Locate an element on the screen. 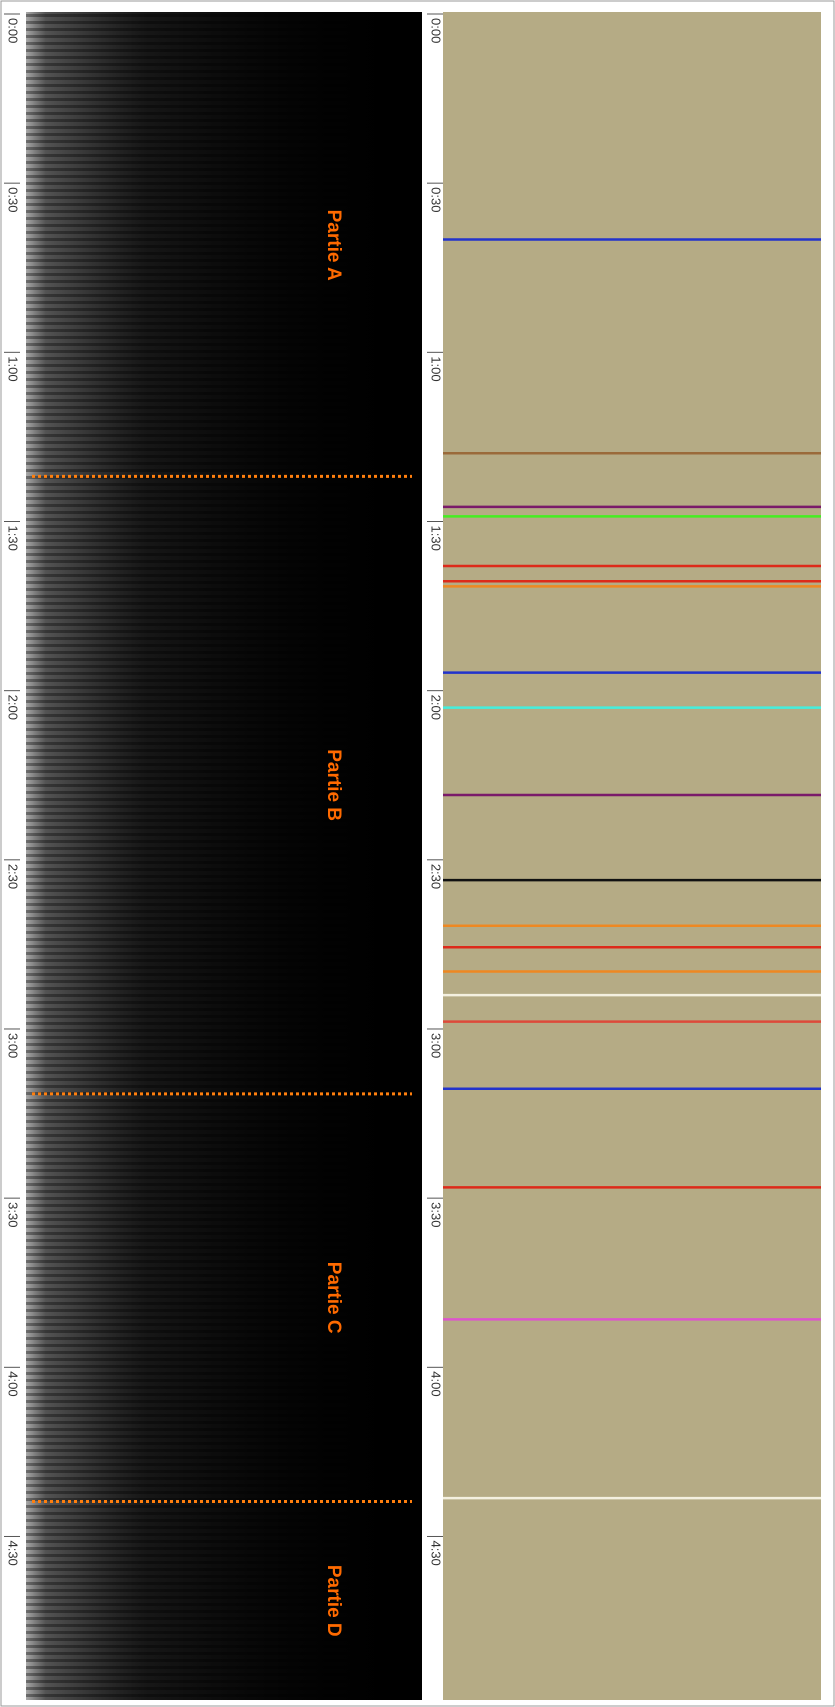  section-label: Partie A is located at coordinates (333, 245).